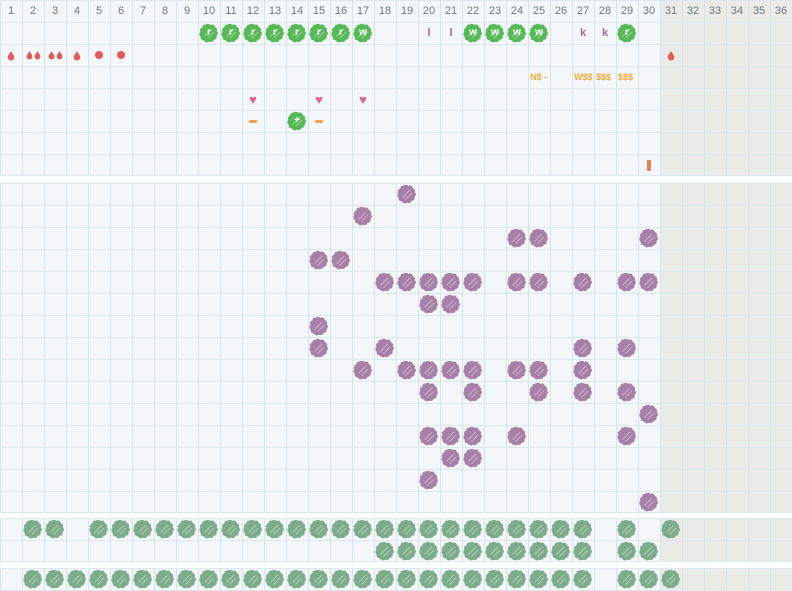 Image resolution: width=792 pixels, height=591 pixels. What do you see at coordinates (583, 77) in the screenshot?
I see `cost-label: W$$` at bounding box center [583, 77].